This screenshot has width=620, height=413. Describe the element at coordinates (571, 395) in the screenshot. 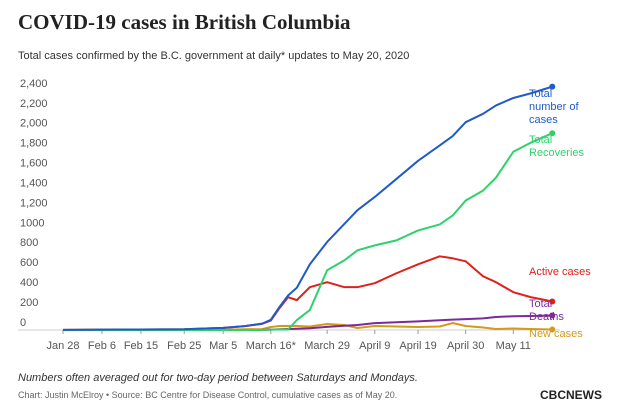

I see `logo: CBCNEWS` at that location.